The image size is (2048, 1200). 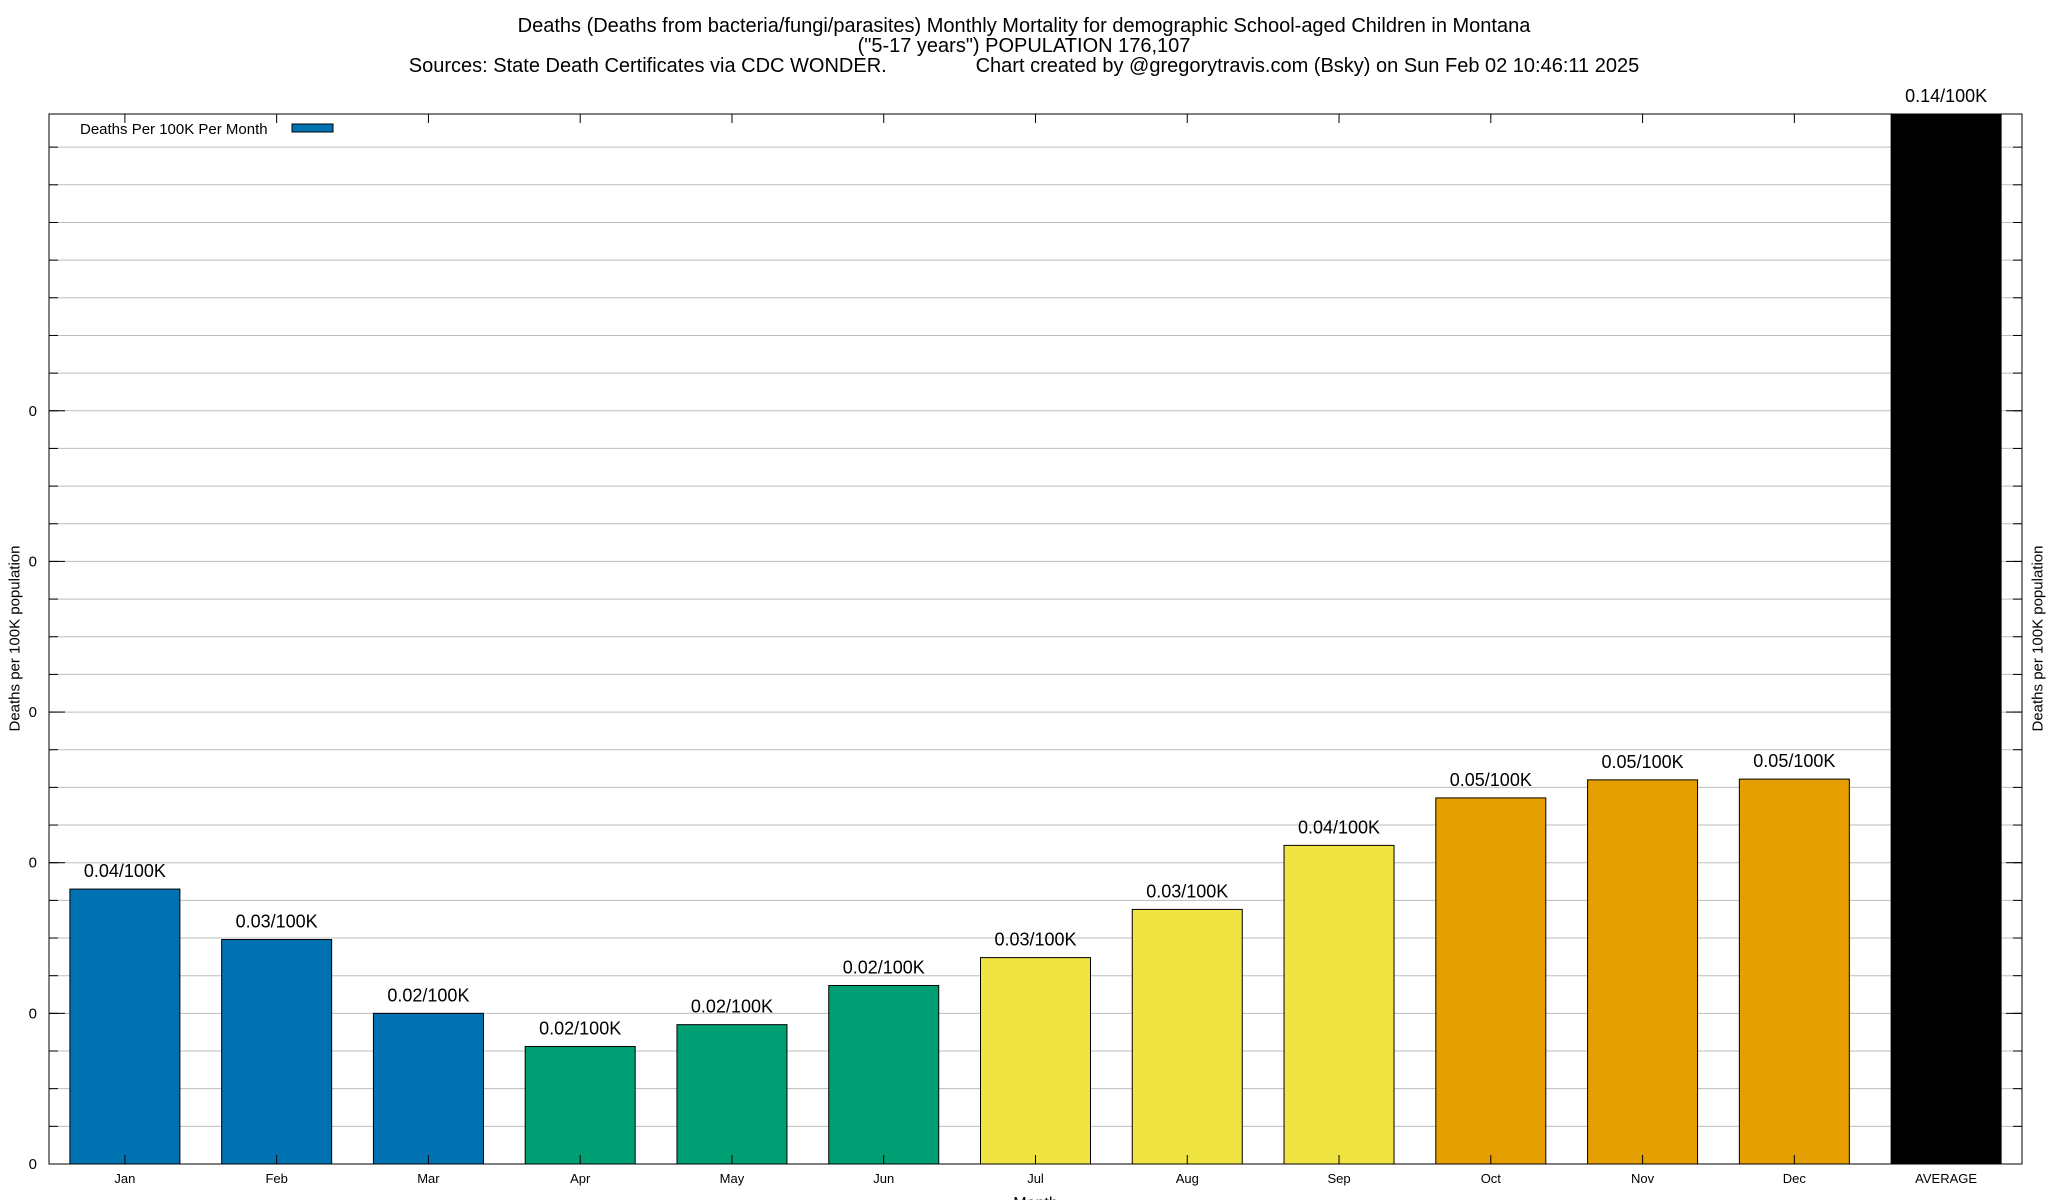 What do you see at coordinates (1035, 1178) in the screenshot?
I see `x-tick-label: Jul` at bounding box center [1035, 1178].